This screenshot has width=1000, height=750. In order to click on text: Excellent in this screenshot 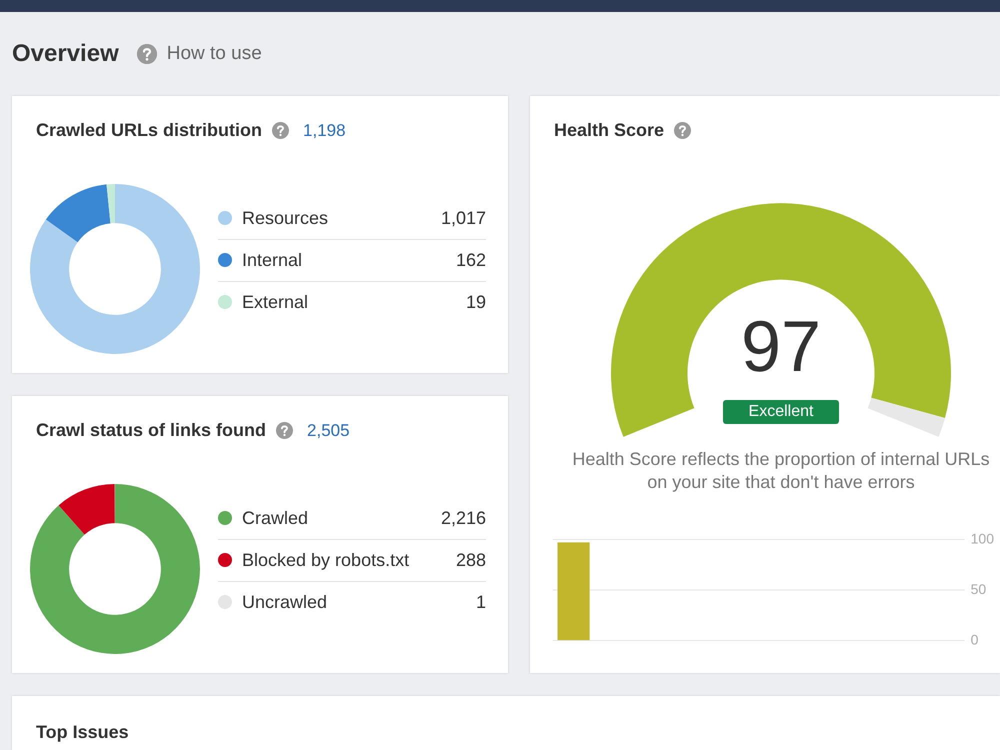, I will do `click(781, 412)`.